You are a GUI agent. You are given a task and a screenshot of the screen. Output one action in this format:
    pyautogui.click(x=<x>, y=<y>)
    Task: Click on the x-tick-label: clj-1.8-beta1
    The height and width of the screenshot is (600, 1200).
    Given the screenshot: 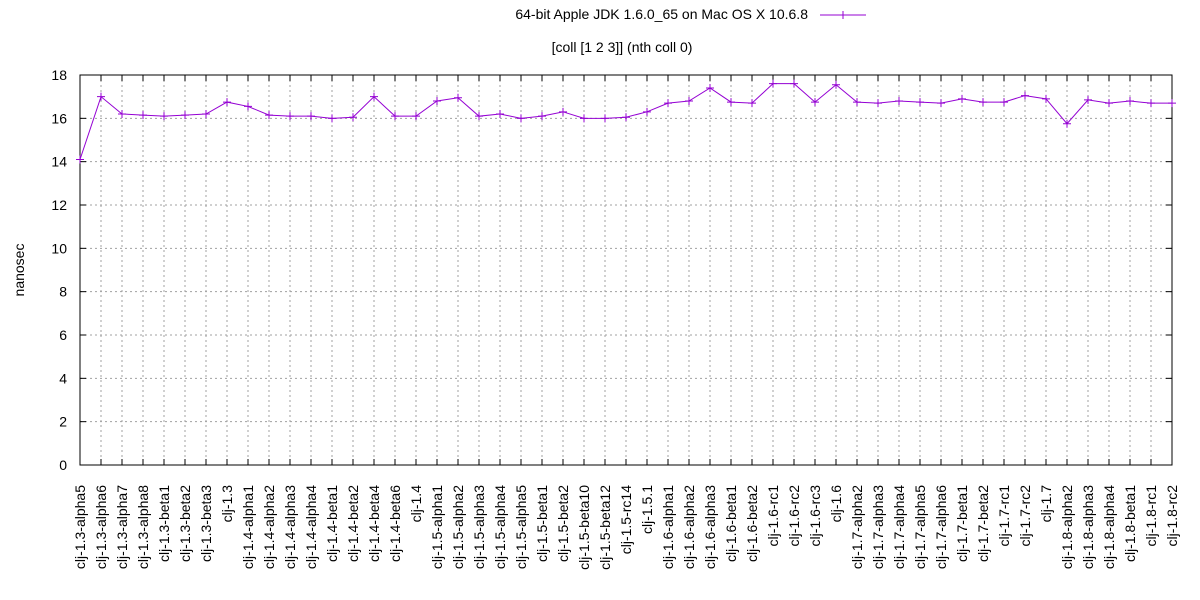 What is the action you would take?
    pyautogui.click(x=1130, y=523)
    